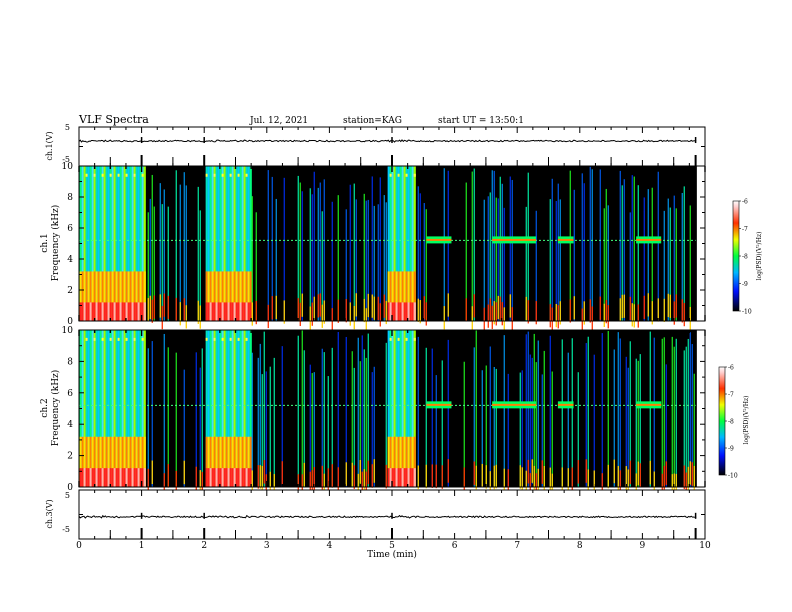  I want to click on ch1-waveform-line, so click(387, 141).